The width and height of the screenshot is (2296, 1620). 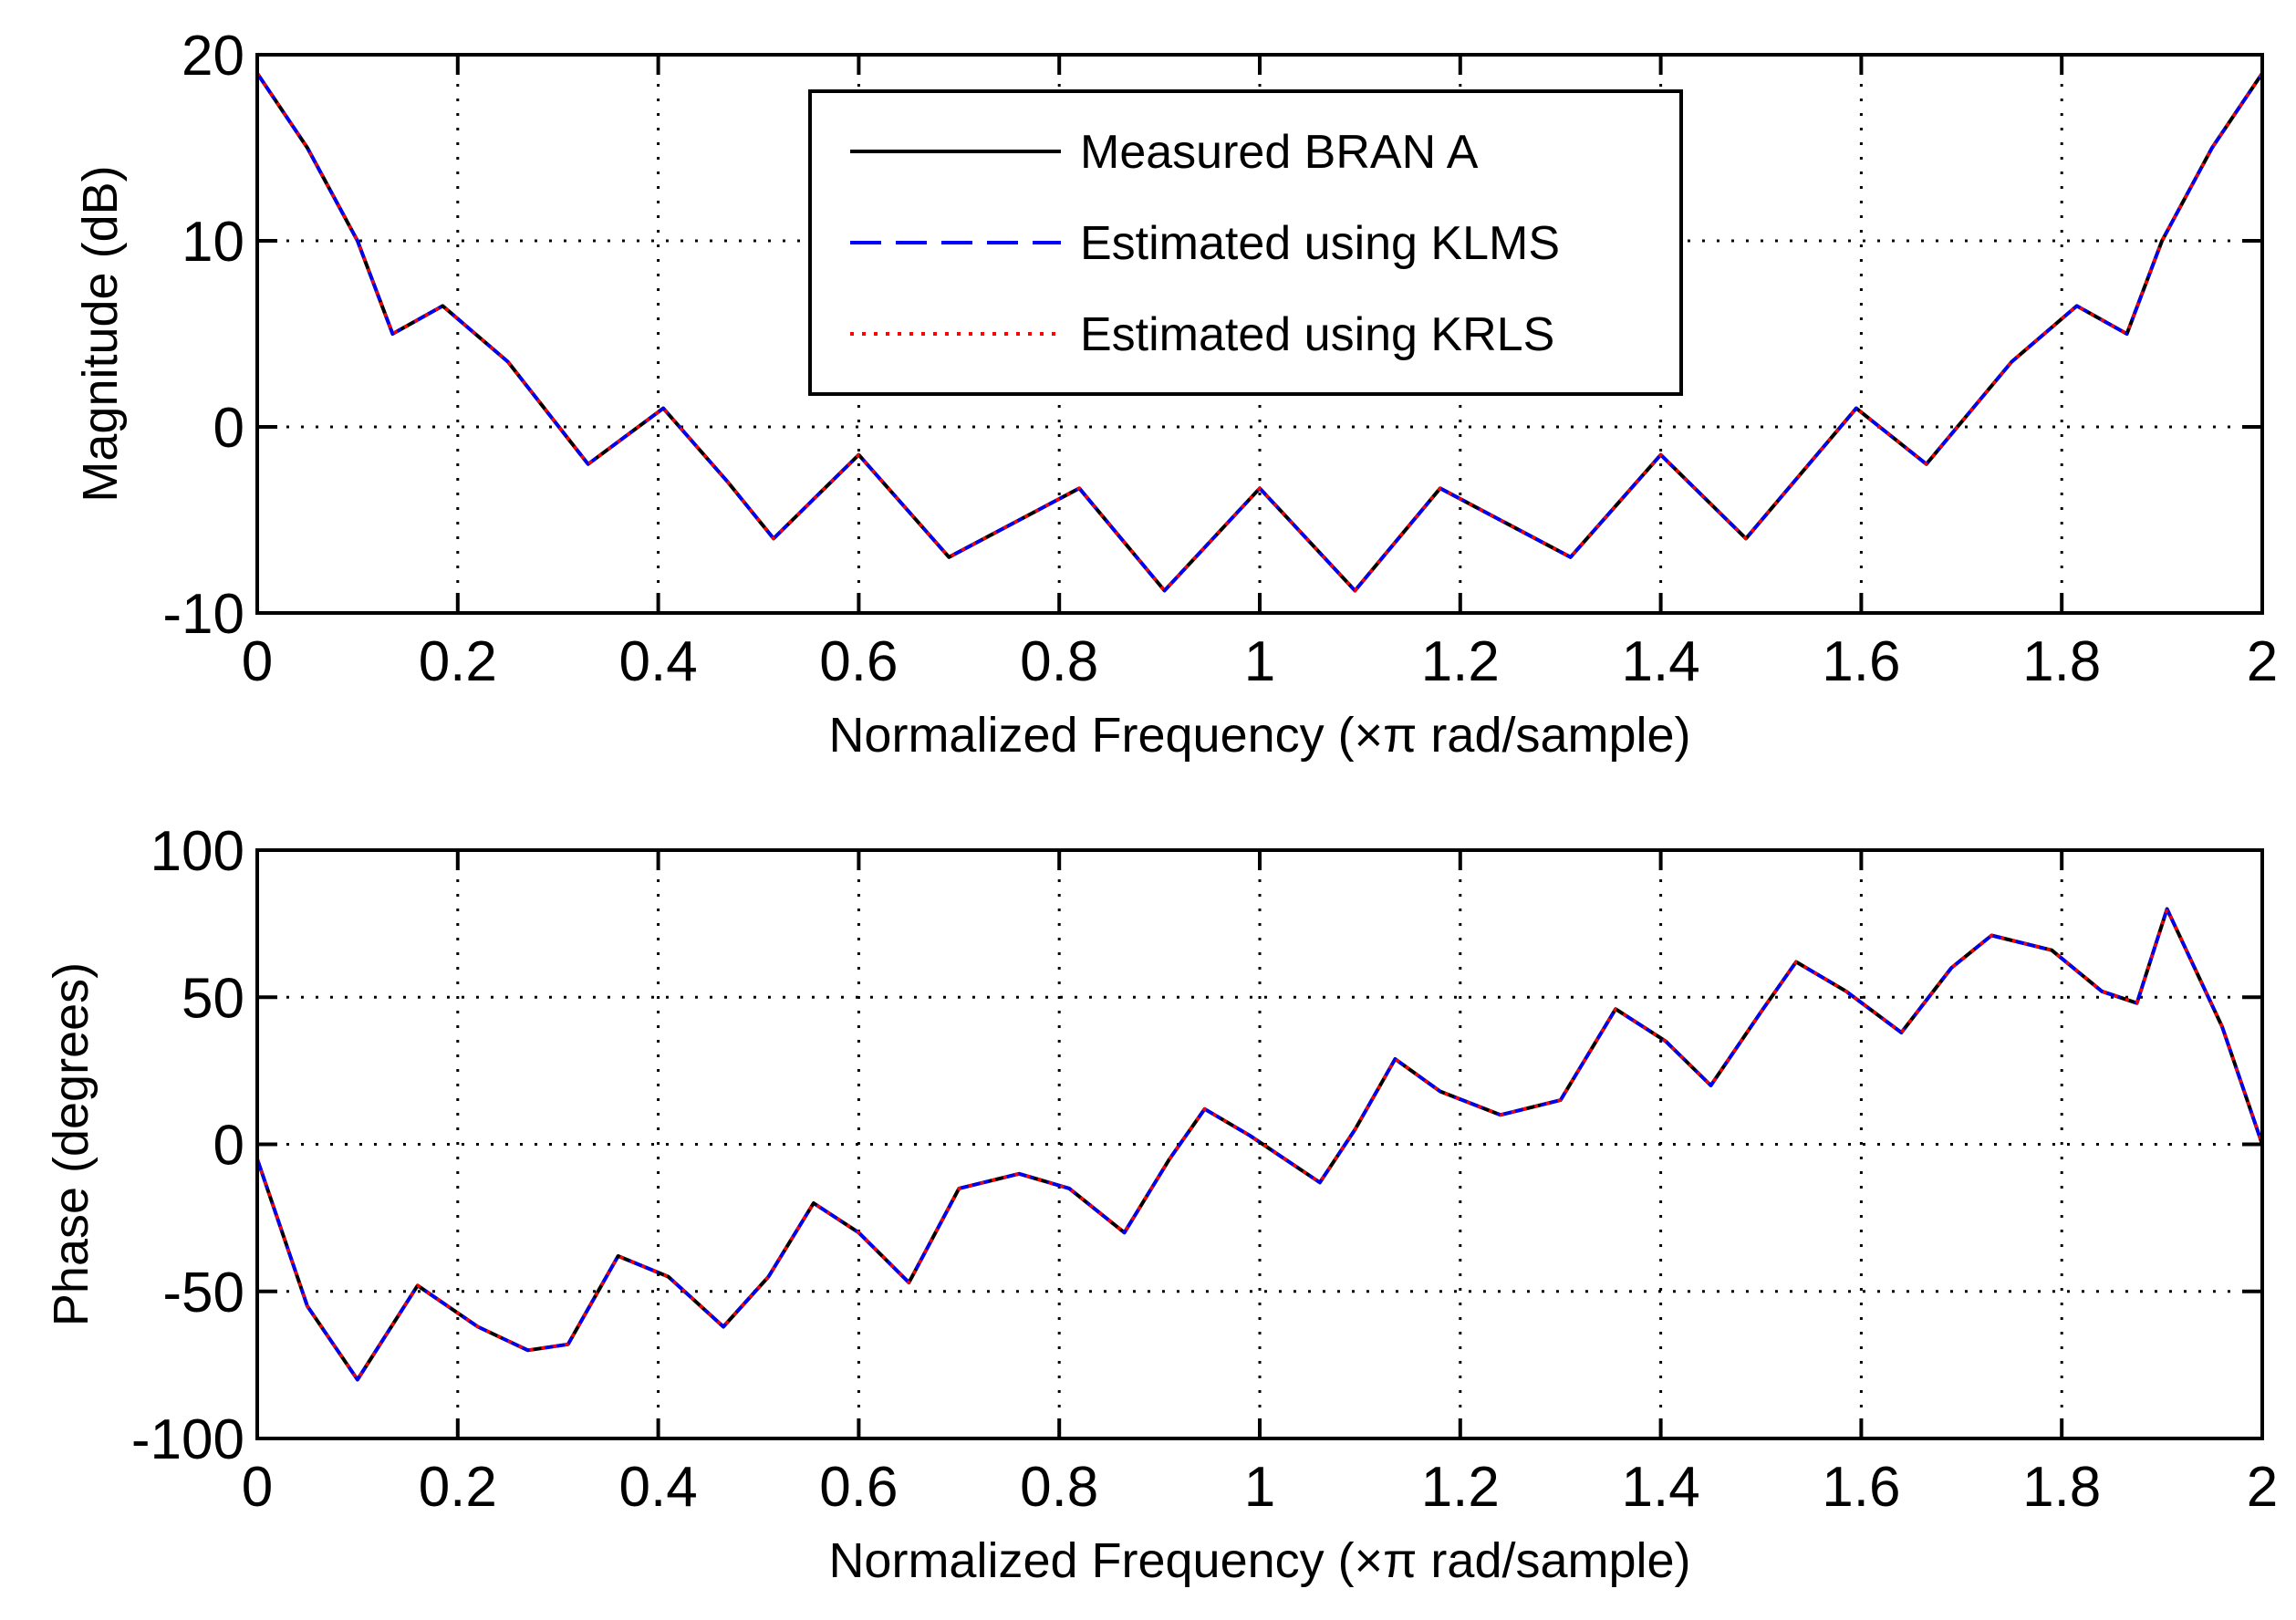 I want to click on magnitude-ytick-label: 0, so click(x=228, y=429).